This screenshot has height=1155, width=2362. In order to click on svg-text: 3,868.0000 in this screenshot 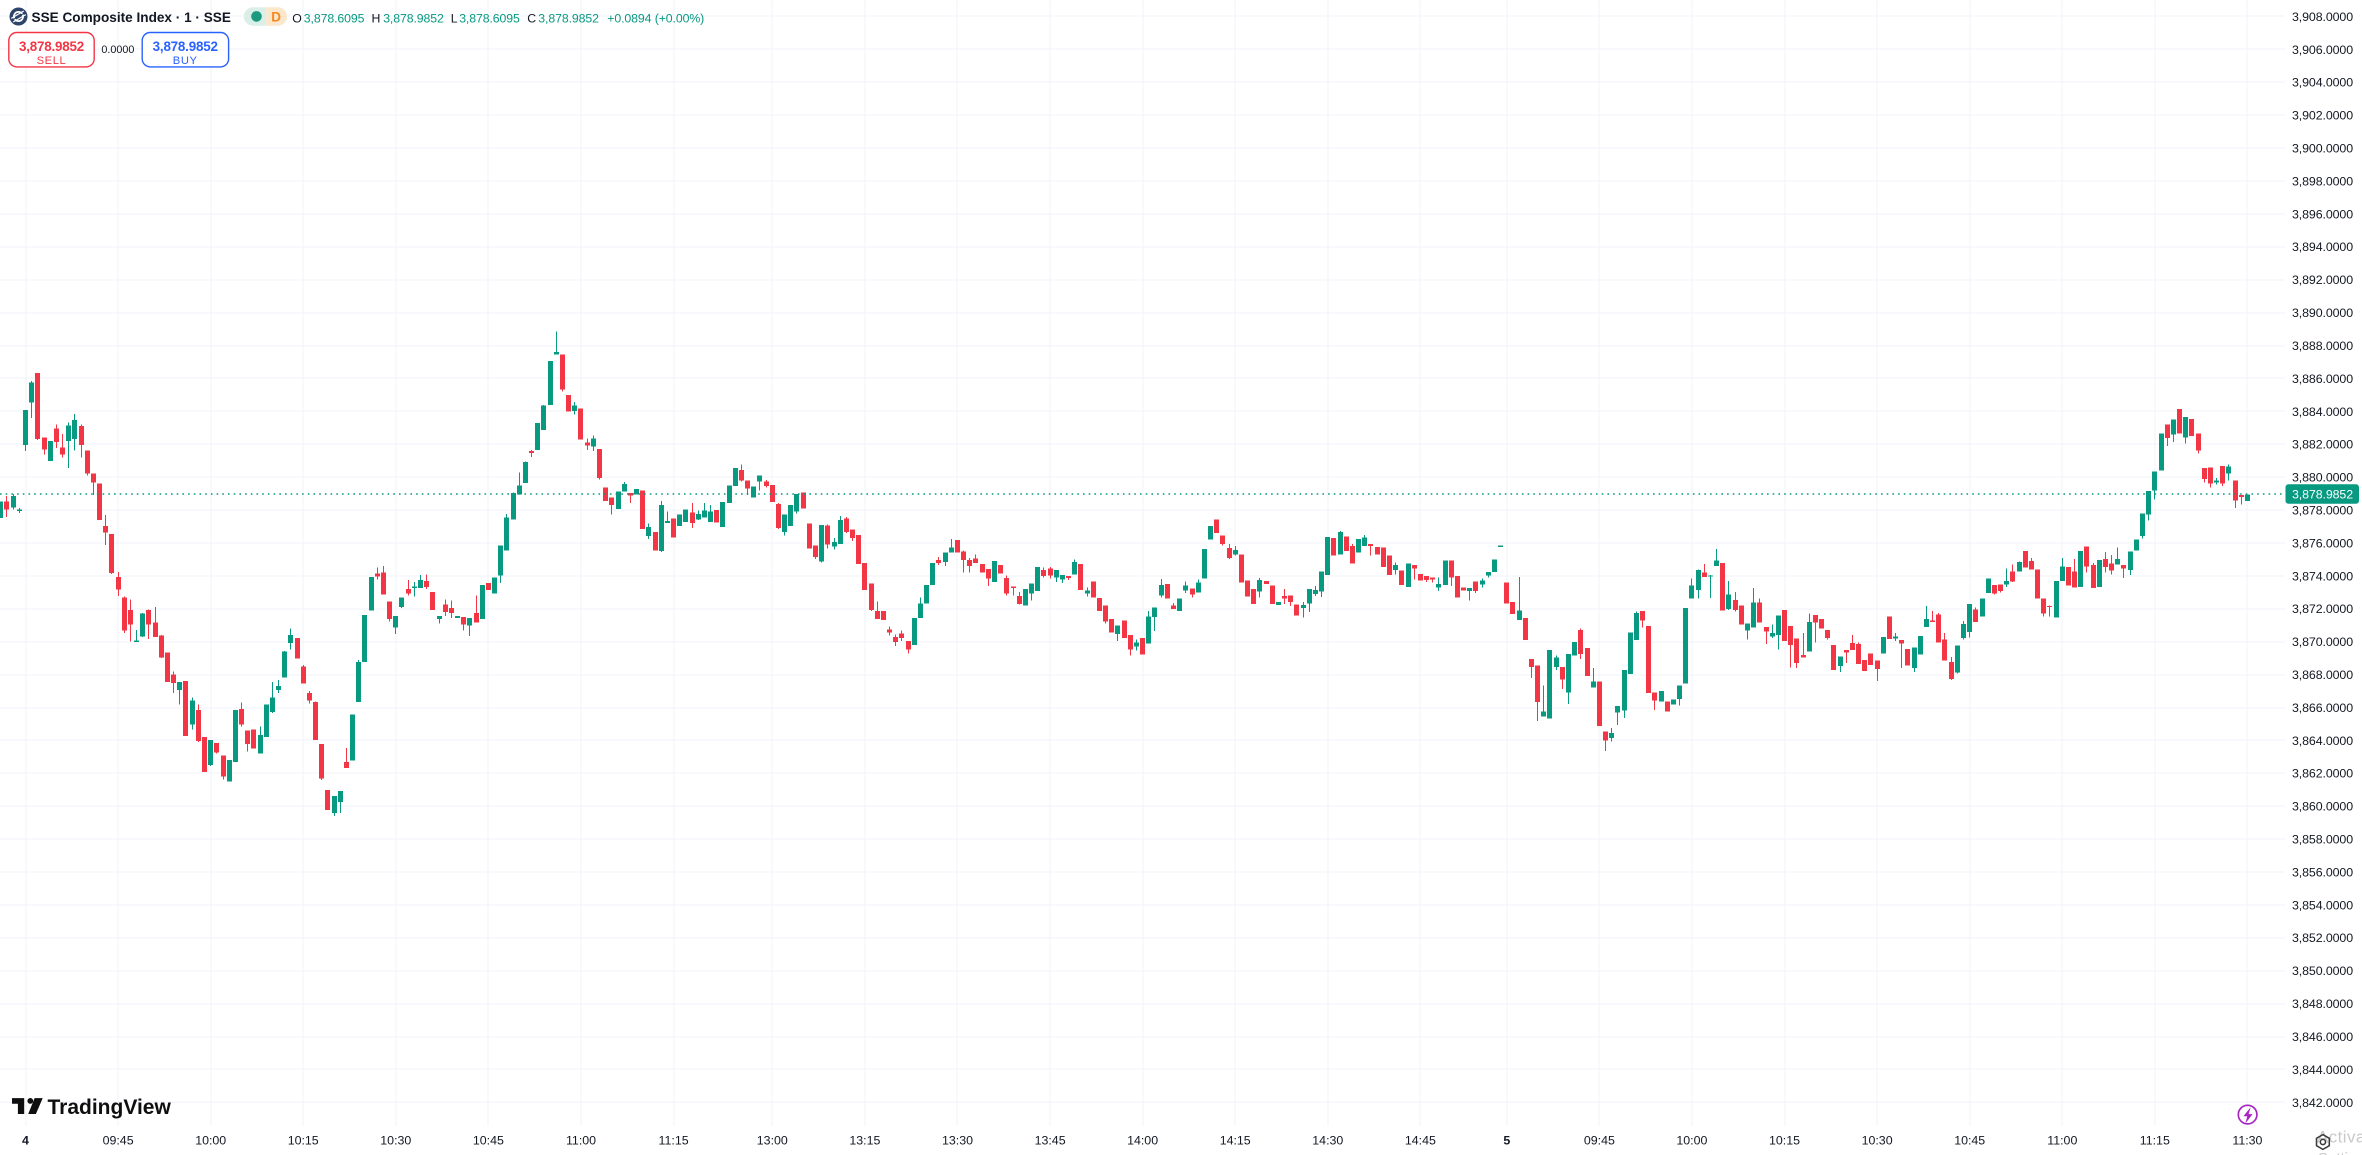, I will do `click(2322, 675)`.